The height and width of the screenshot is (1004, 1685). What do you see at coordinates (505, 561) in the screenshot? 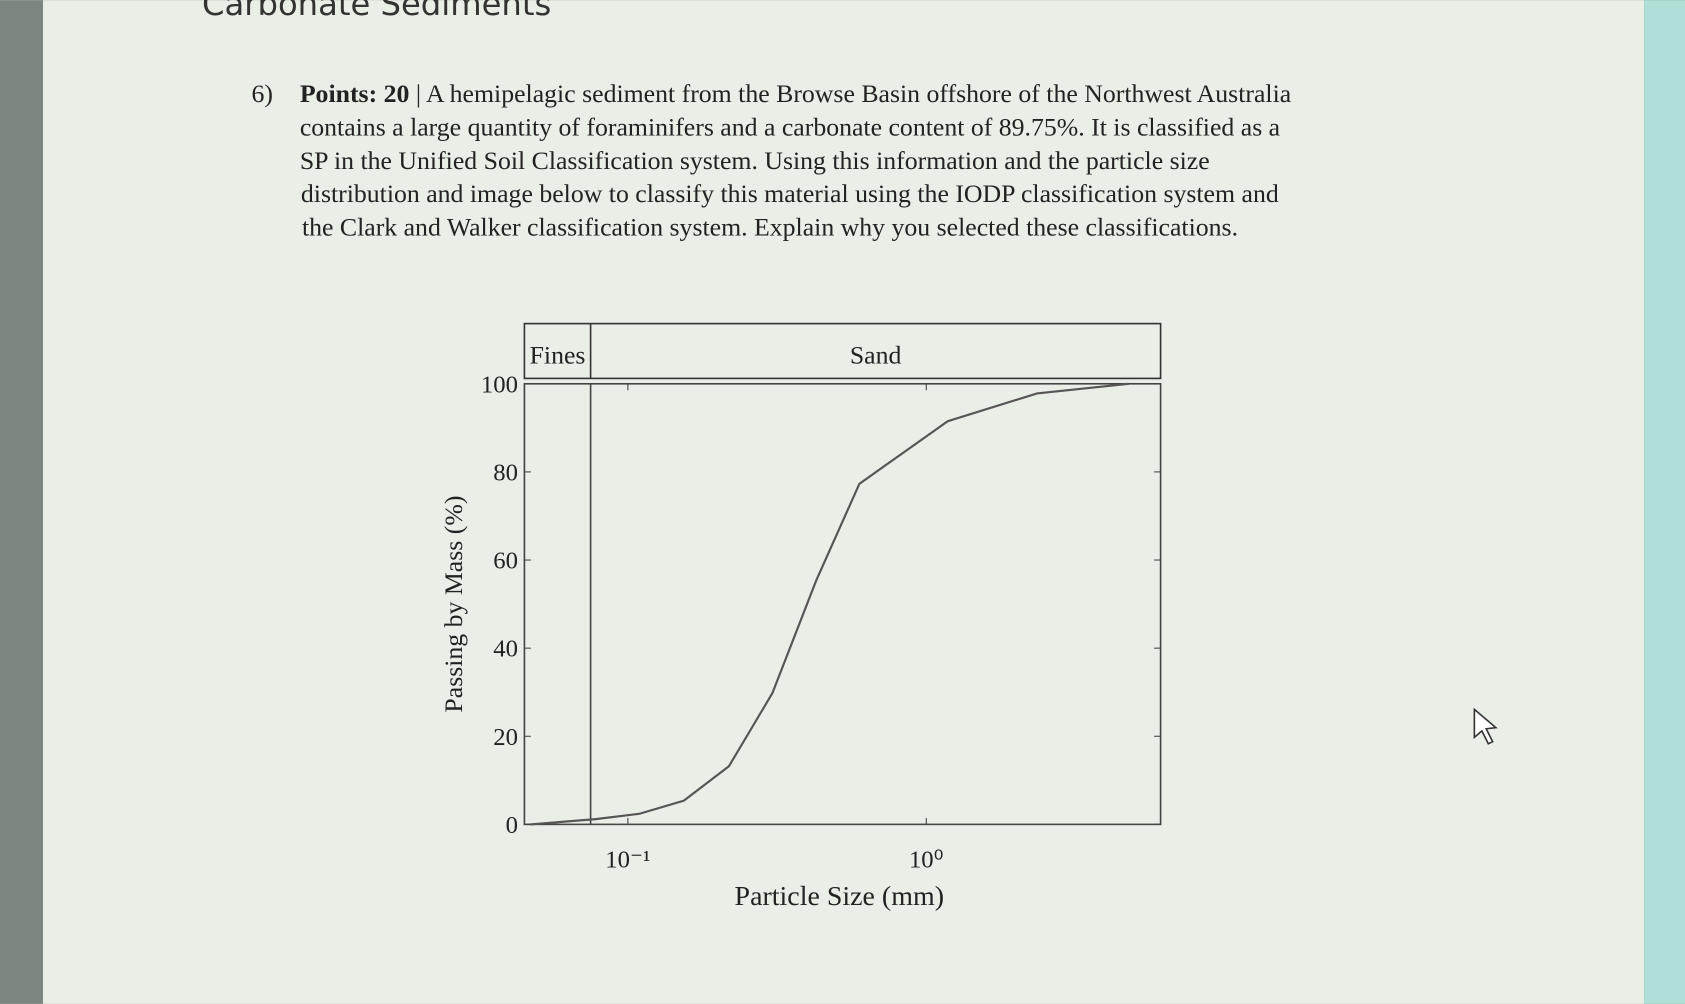
I see `y-tick-label: 60` at bounding box center [505, 561].